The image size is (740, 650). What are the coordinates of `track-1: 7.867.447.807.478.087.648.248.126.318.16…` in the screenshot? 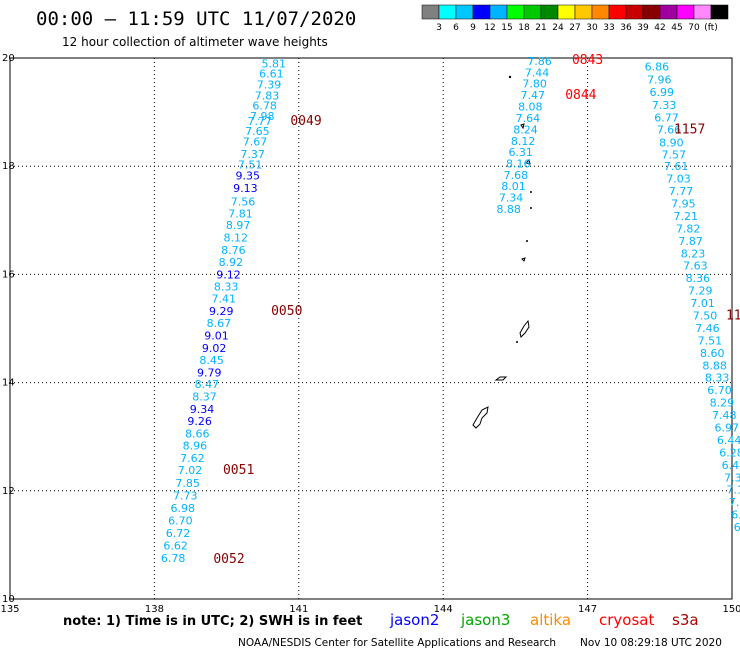 It's located at (549, 134).